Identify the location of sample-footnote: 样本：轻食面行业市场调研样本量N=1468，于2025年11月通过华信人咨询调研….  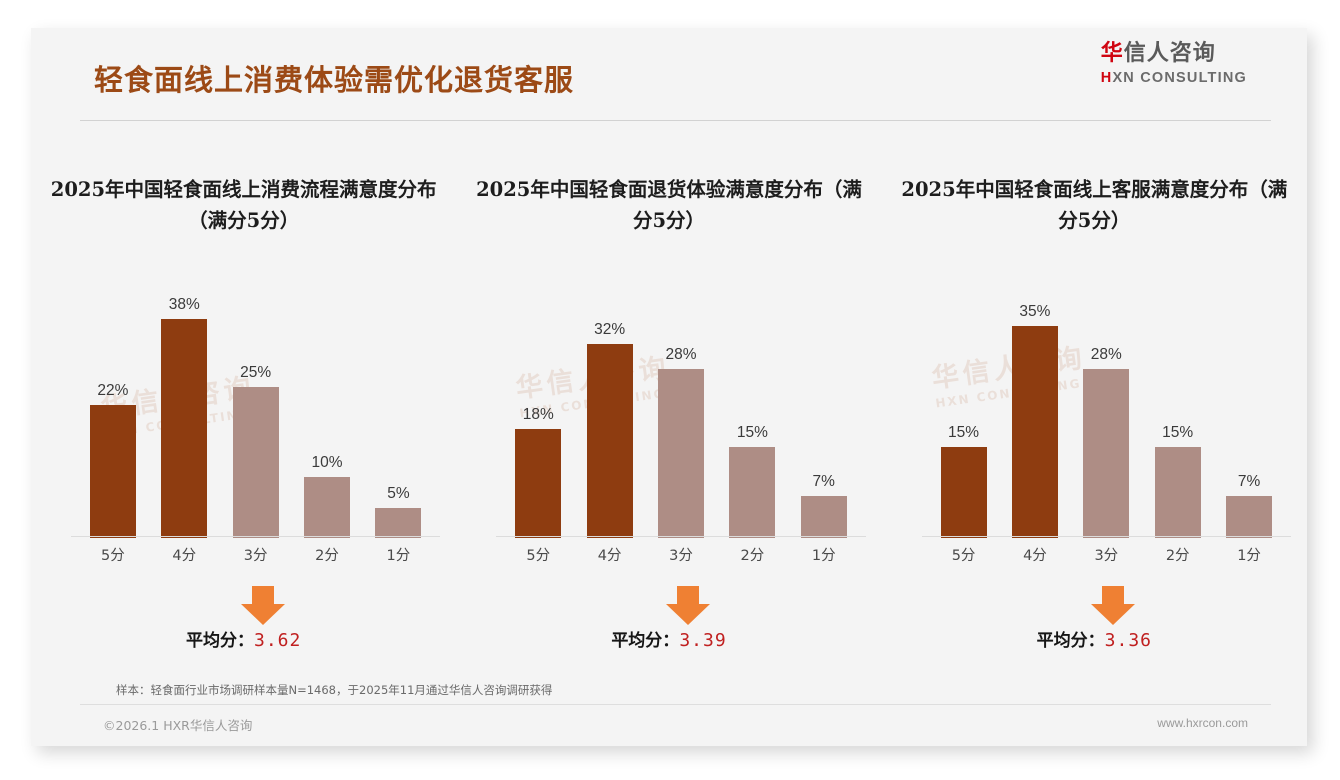
(334, 690).